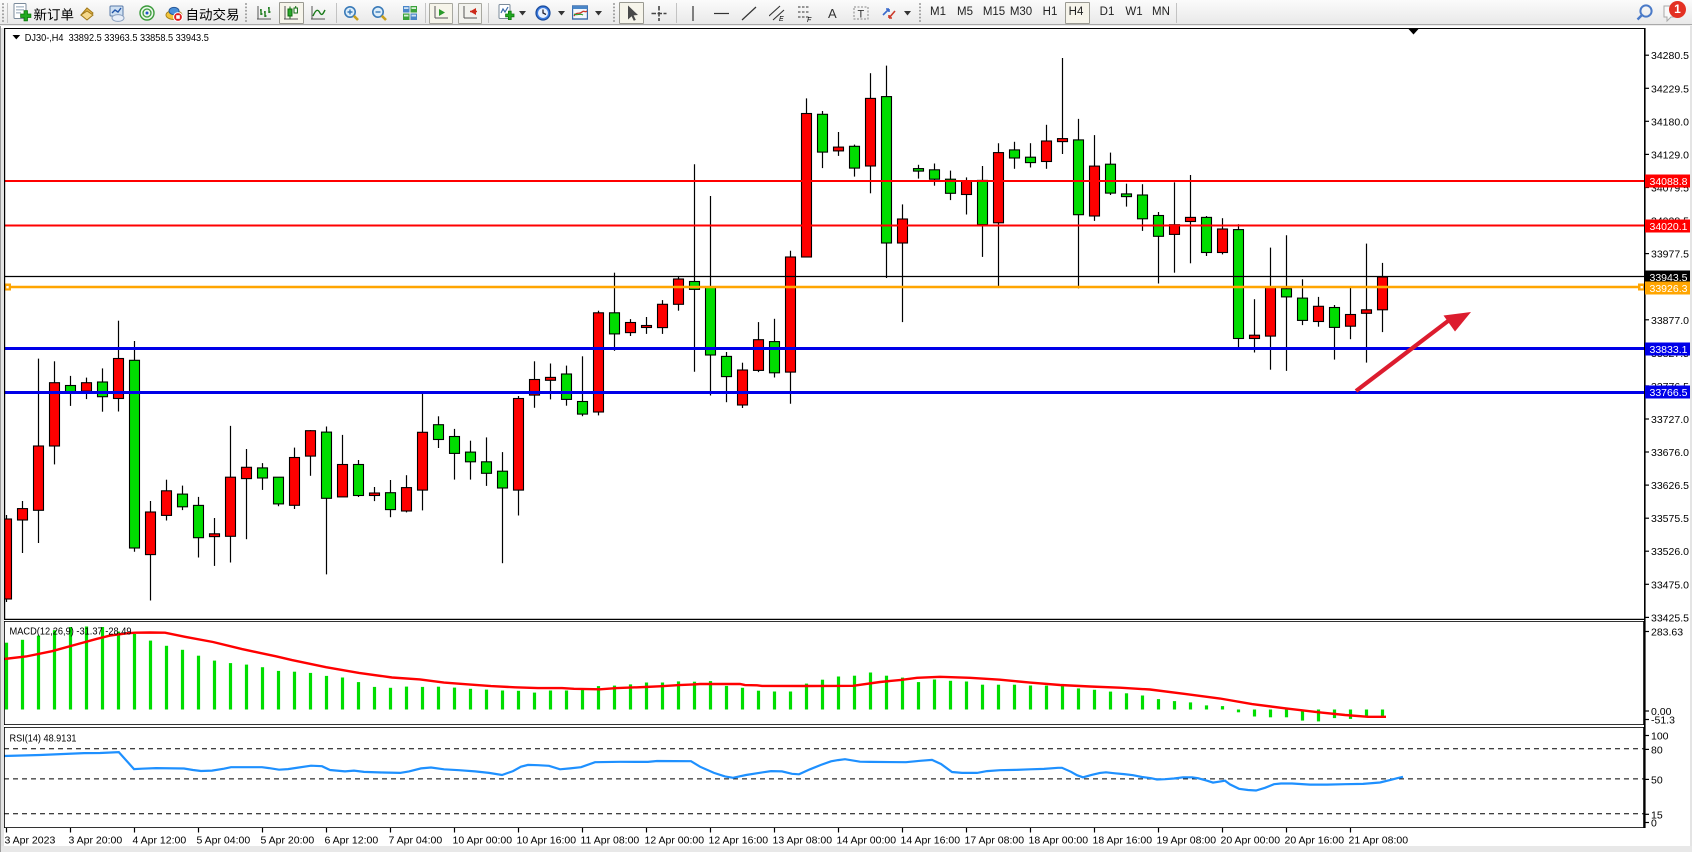 The width and height of the screenshot is (1692, 852). I want to click on svg-text: 283.63, so click(1667, 633).